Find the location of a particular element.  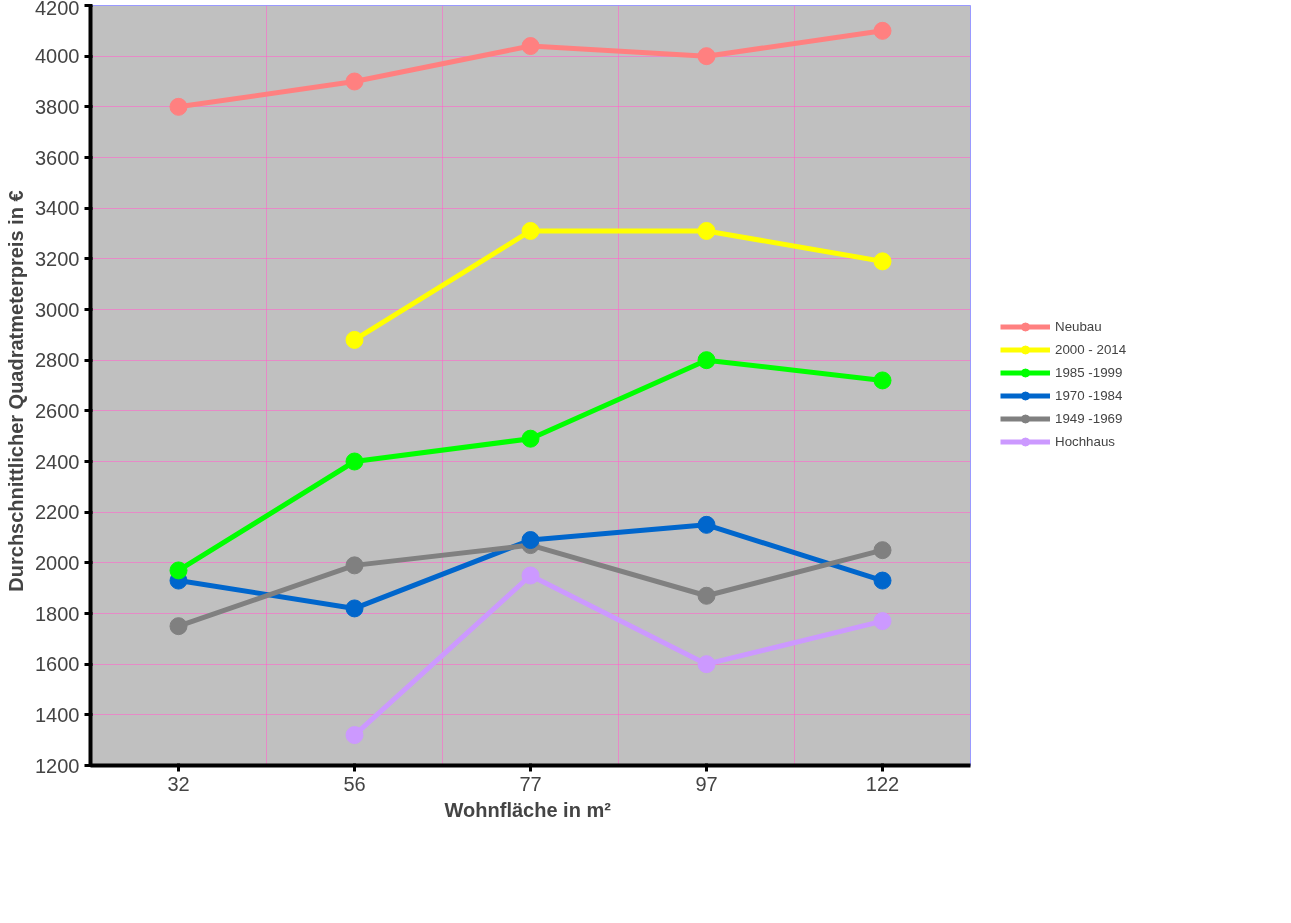

legend-label: Neubau is located at coordinates (1078, 326).